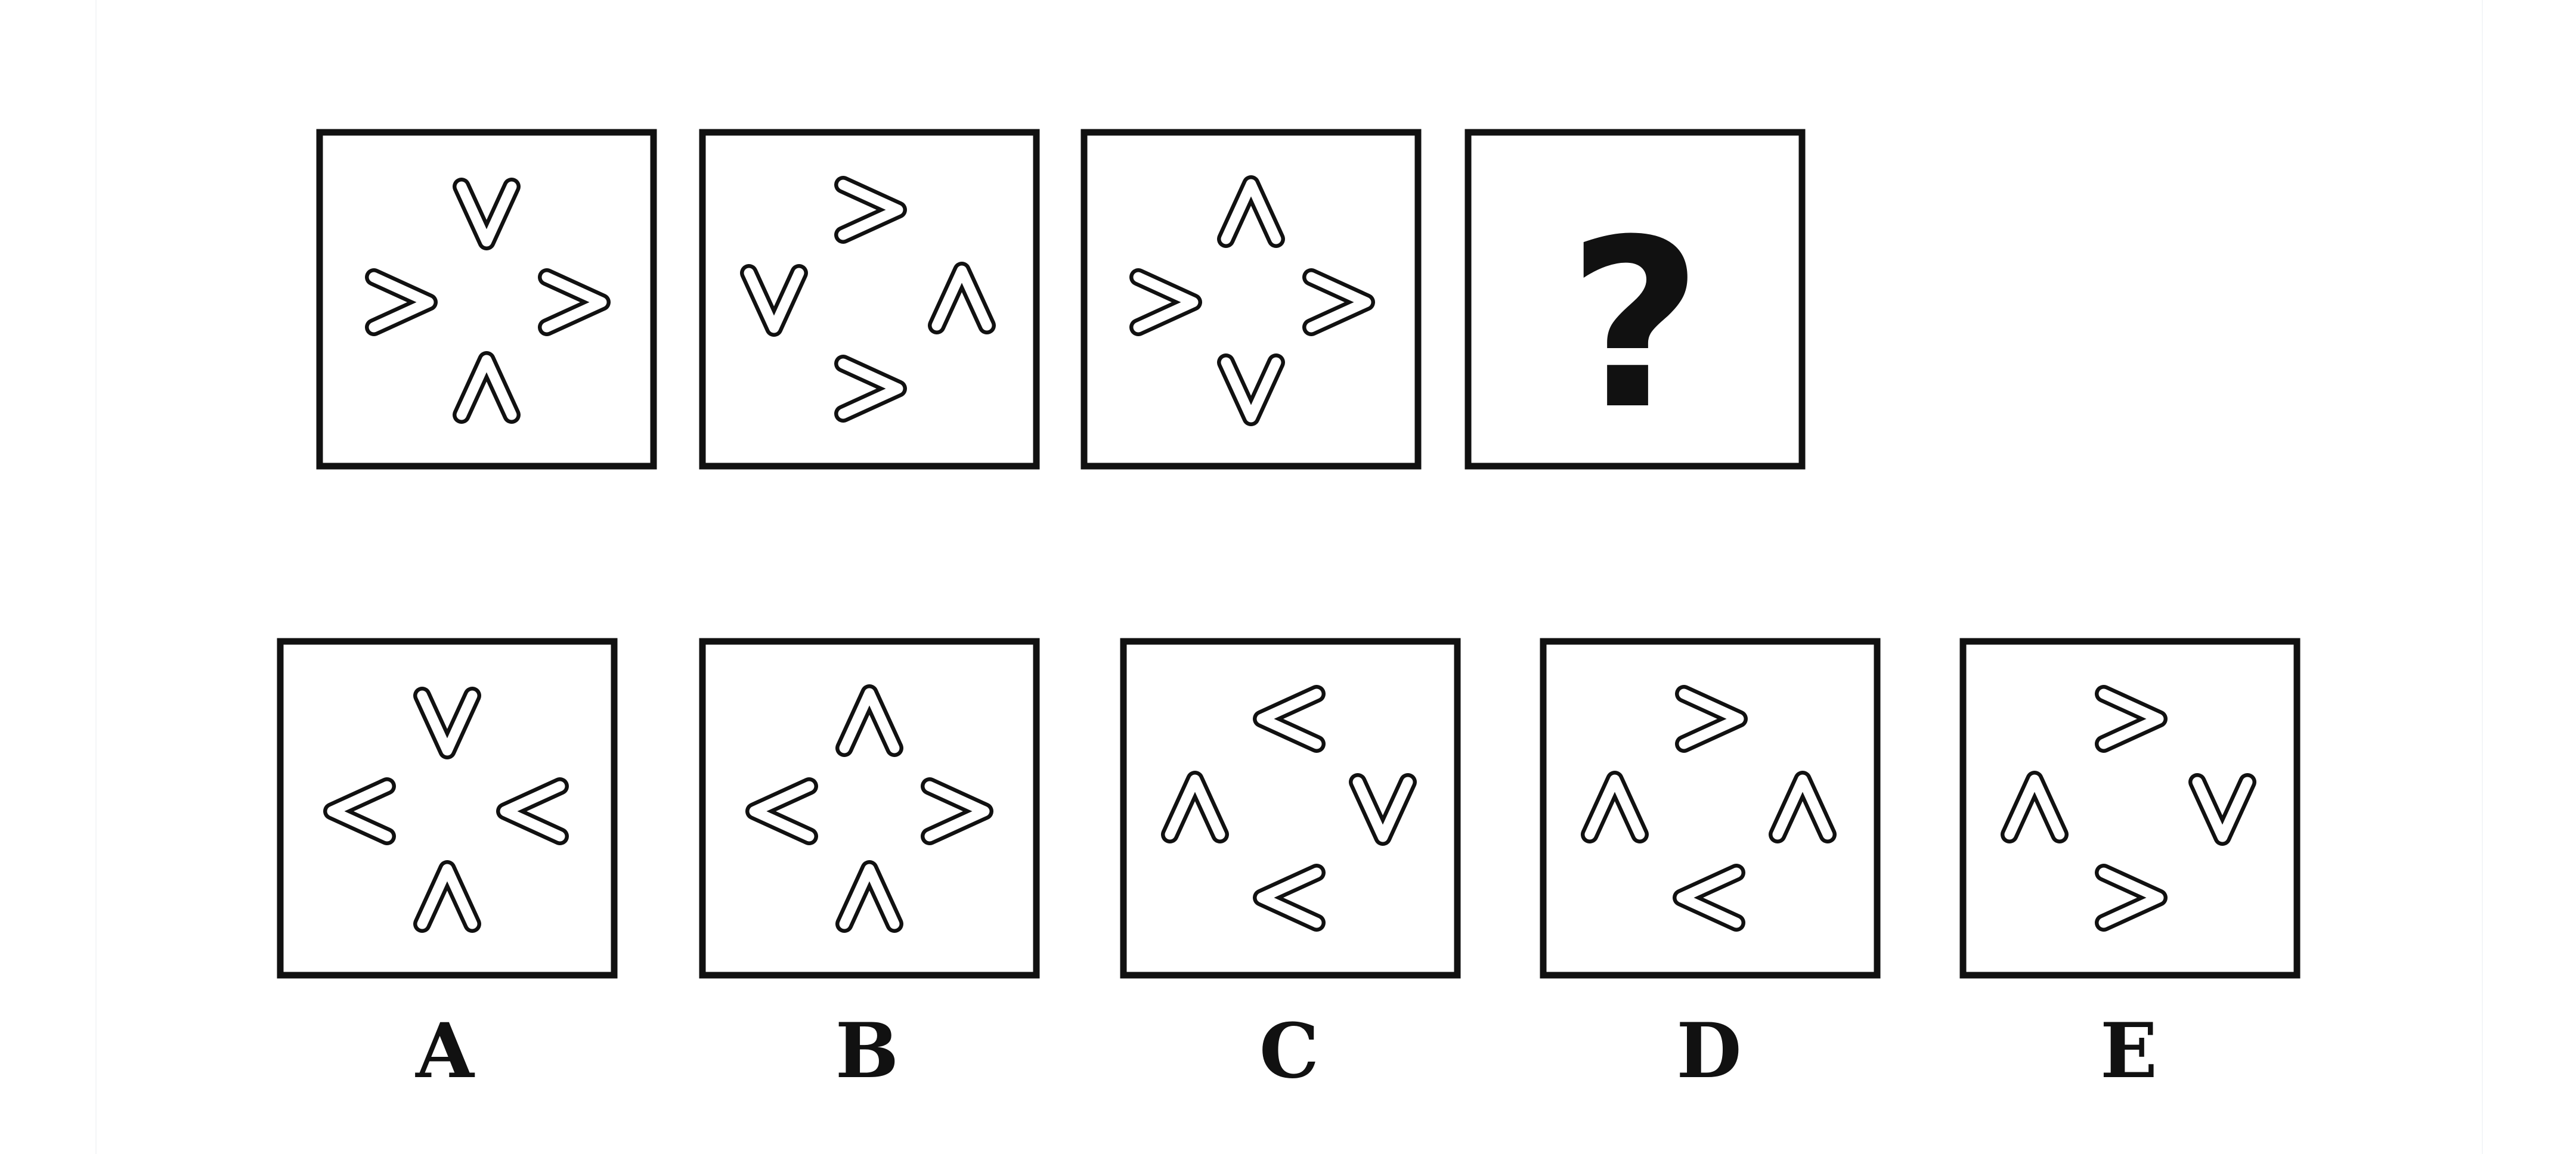 The image size is (2576, 1154). Describe the element at coordinates (1289, 1051) in the screenshot. I see `option-label-c: C` at that location.